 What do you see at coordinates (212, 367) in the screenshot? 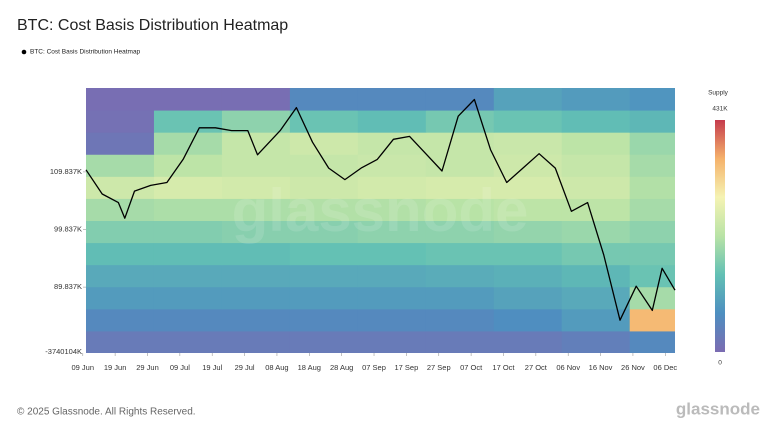
I see `x-tick-label: 19 Jul` at bounding box center [212, 367].